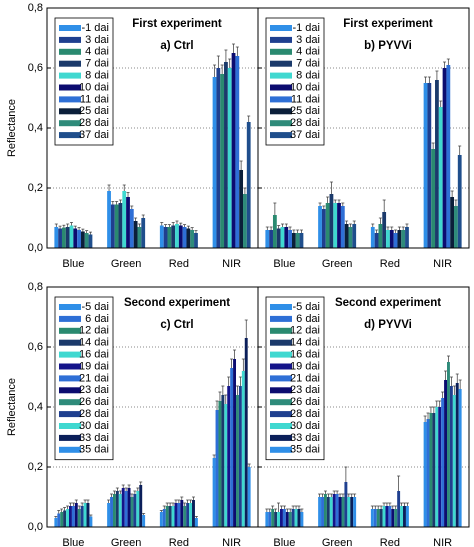  What do you see at coordinates (35, 128) in the screenshot?
I see `y-tick-label: 0,4` at bounding box center [35, 128].